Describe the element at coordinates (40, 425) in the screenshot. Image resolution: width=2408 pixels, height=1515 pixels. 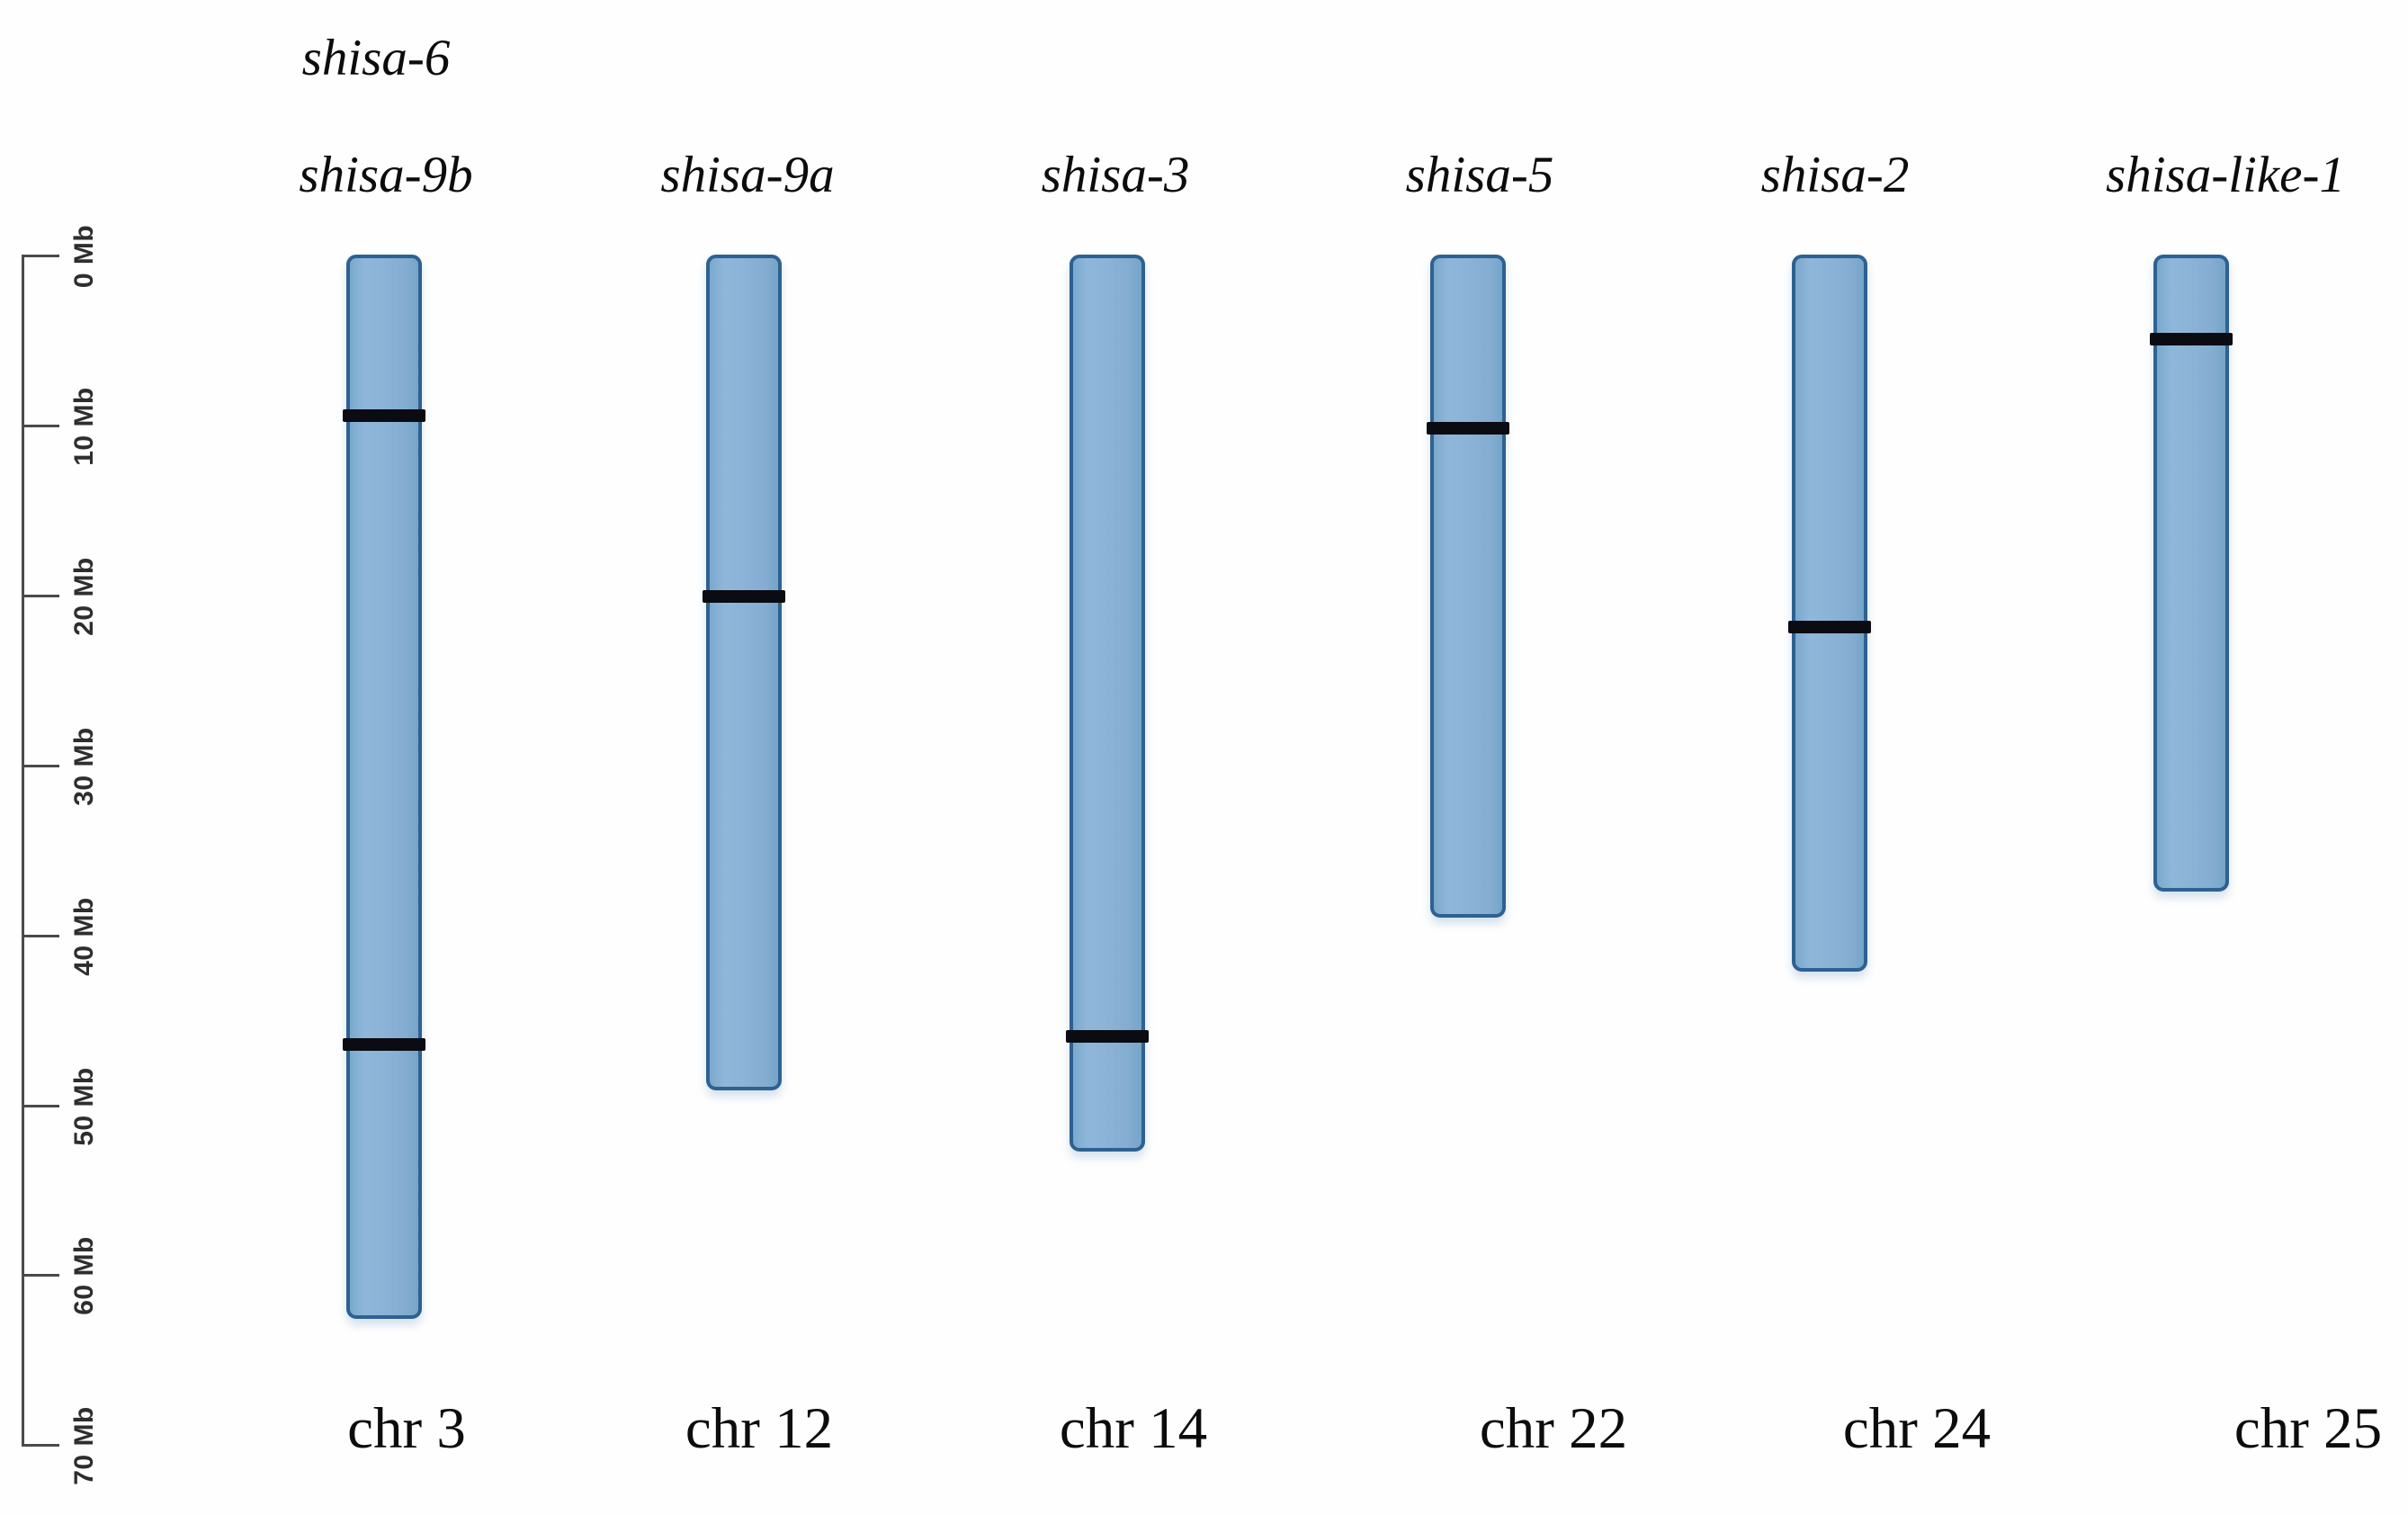
I see `tick-10mb` at that location.